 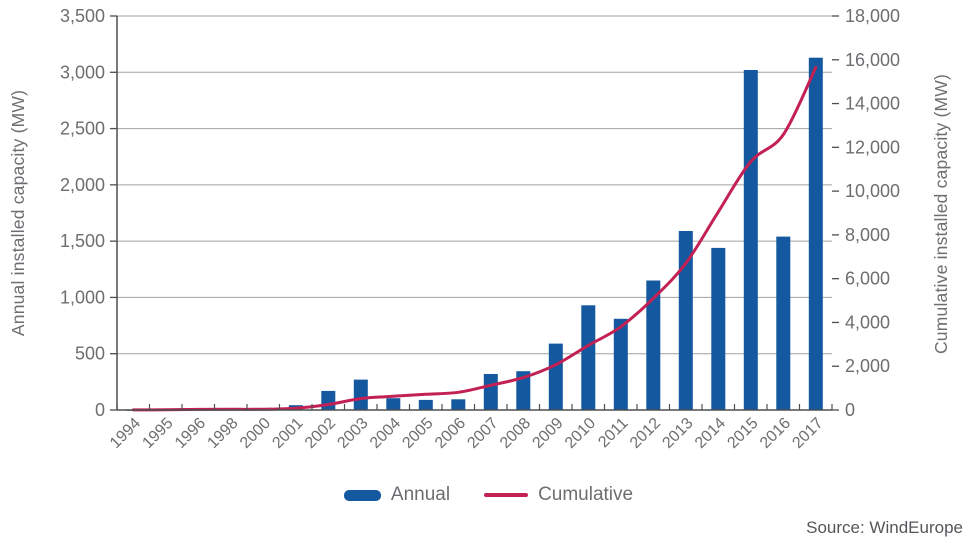 I want to click on x-axis-year-label: 2013, so click(x=677, y=433).